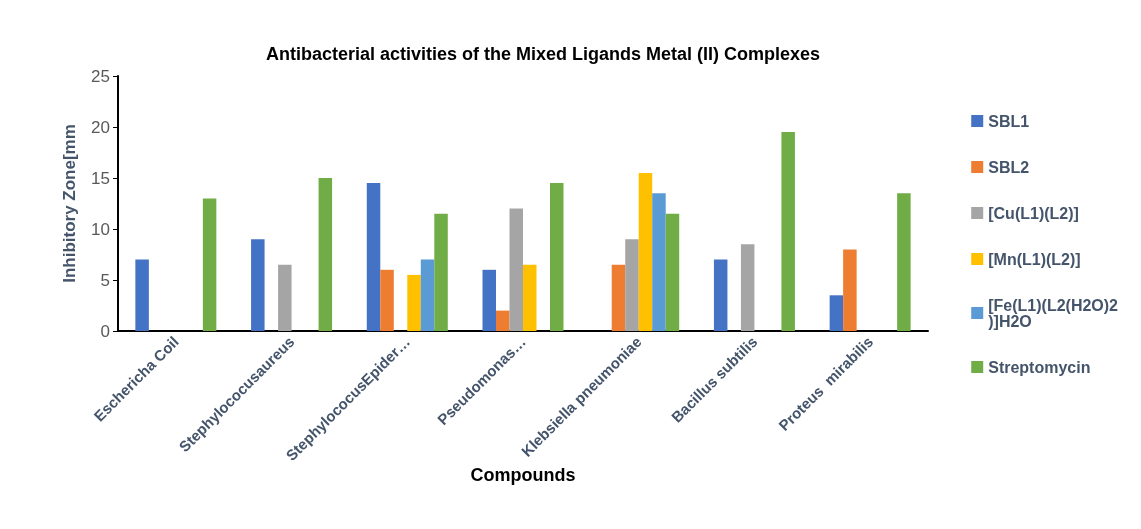  What do you see at coordinates (105, 331) in the screenshot?
I see `y-tick-label: 0` at bounding box center [105, 331].